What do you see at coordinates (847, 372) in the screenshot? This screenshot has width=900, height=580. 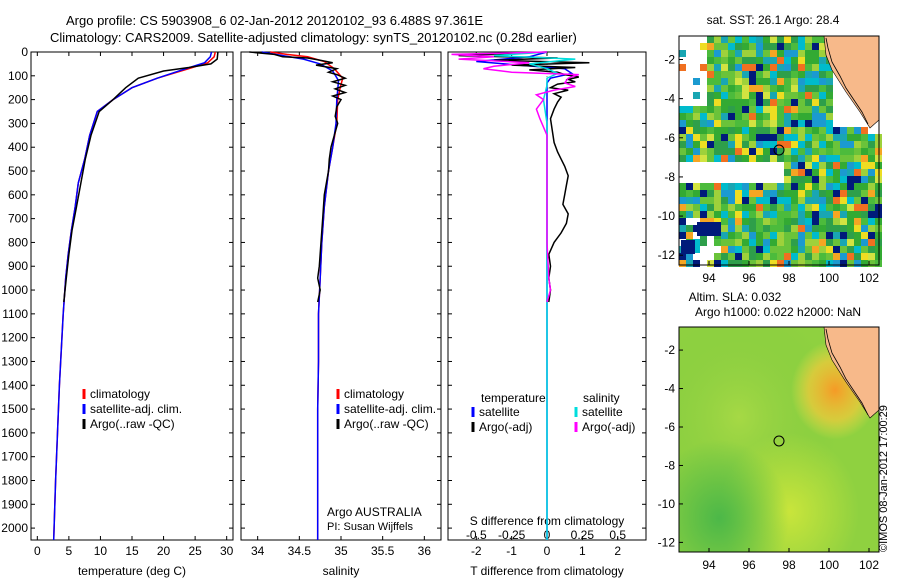 I see `coastline-sla` at bounding box center [847, 372].